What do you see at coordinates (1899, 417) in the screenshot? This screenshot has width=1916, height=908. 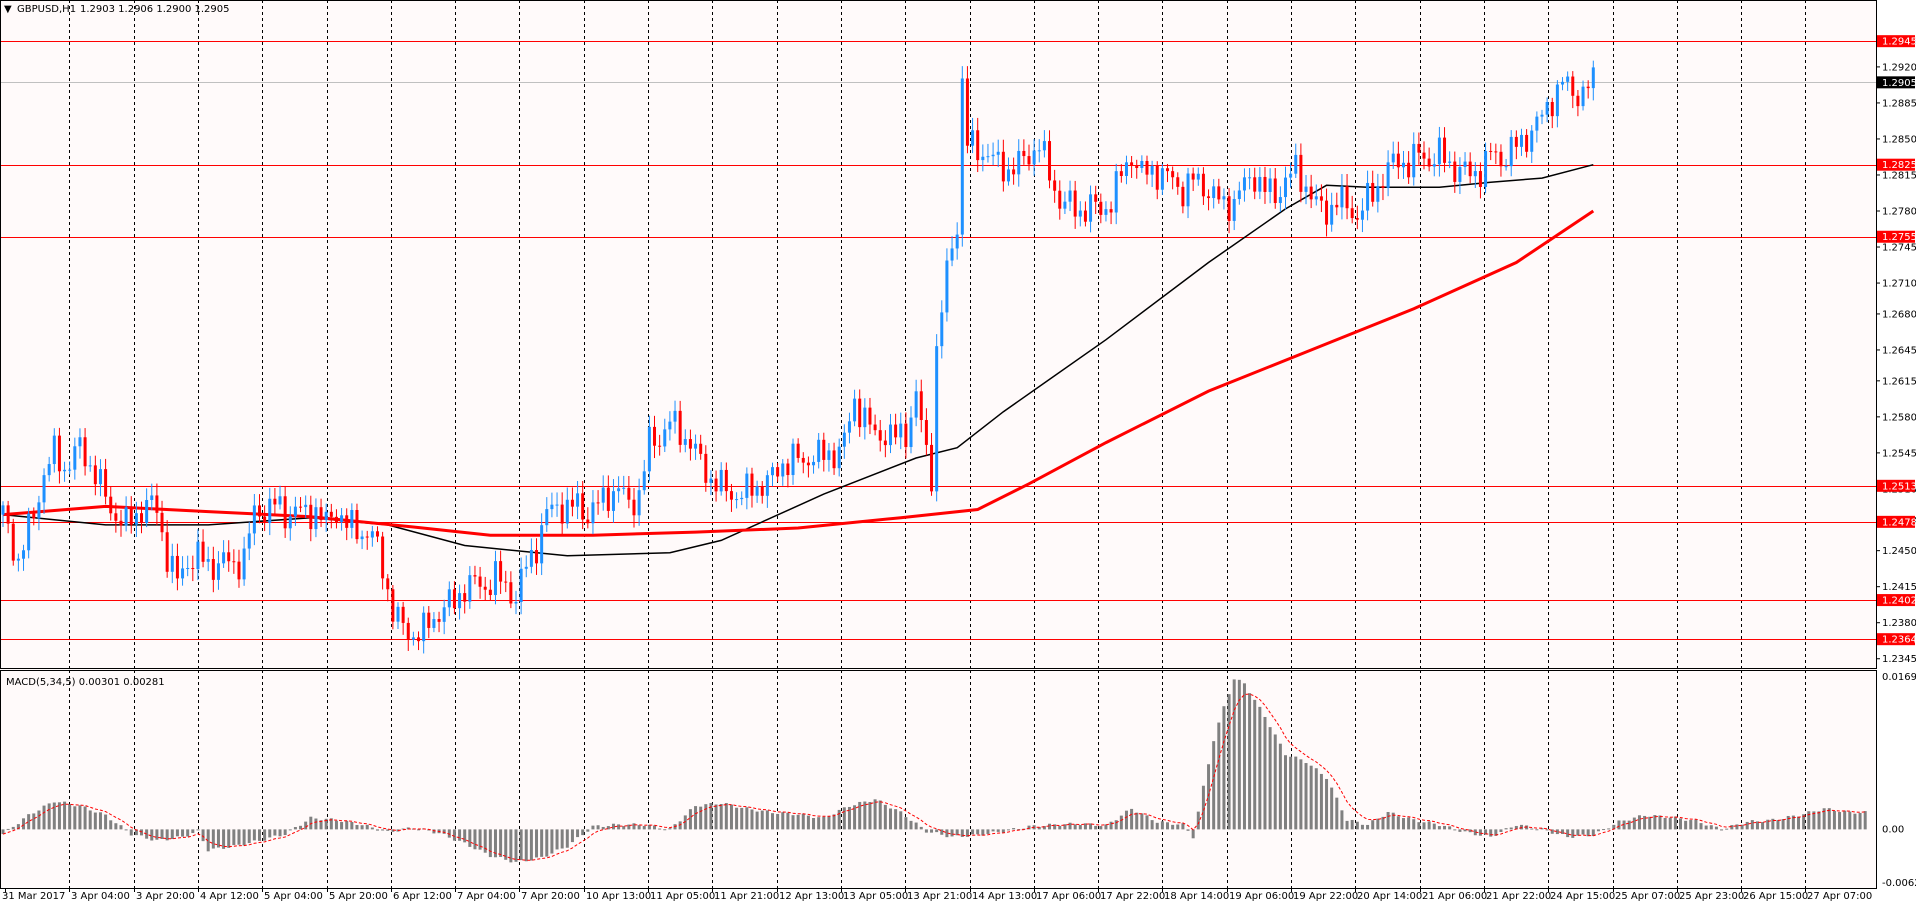 I see `price-tick-label: 1.2580` at bounding box center [1899, 417].